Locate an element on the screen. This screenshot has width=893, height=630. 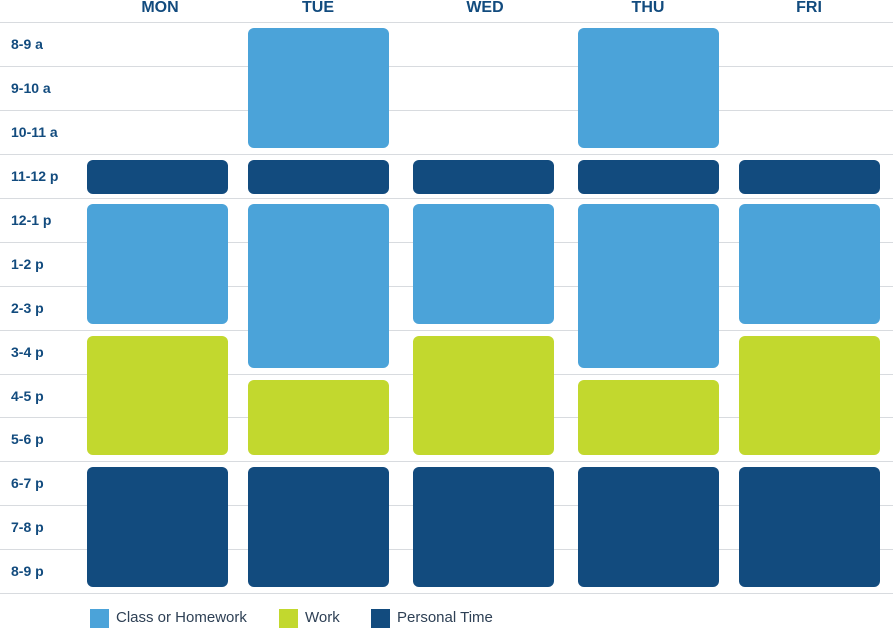
time-label: 2-3 p is located at coordinates (27, 308).